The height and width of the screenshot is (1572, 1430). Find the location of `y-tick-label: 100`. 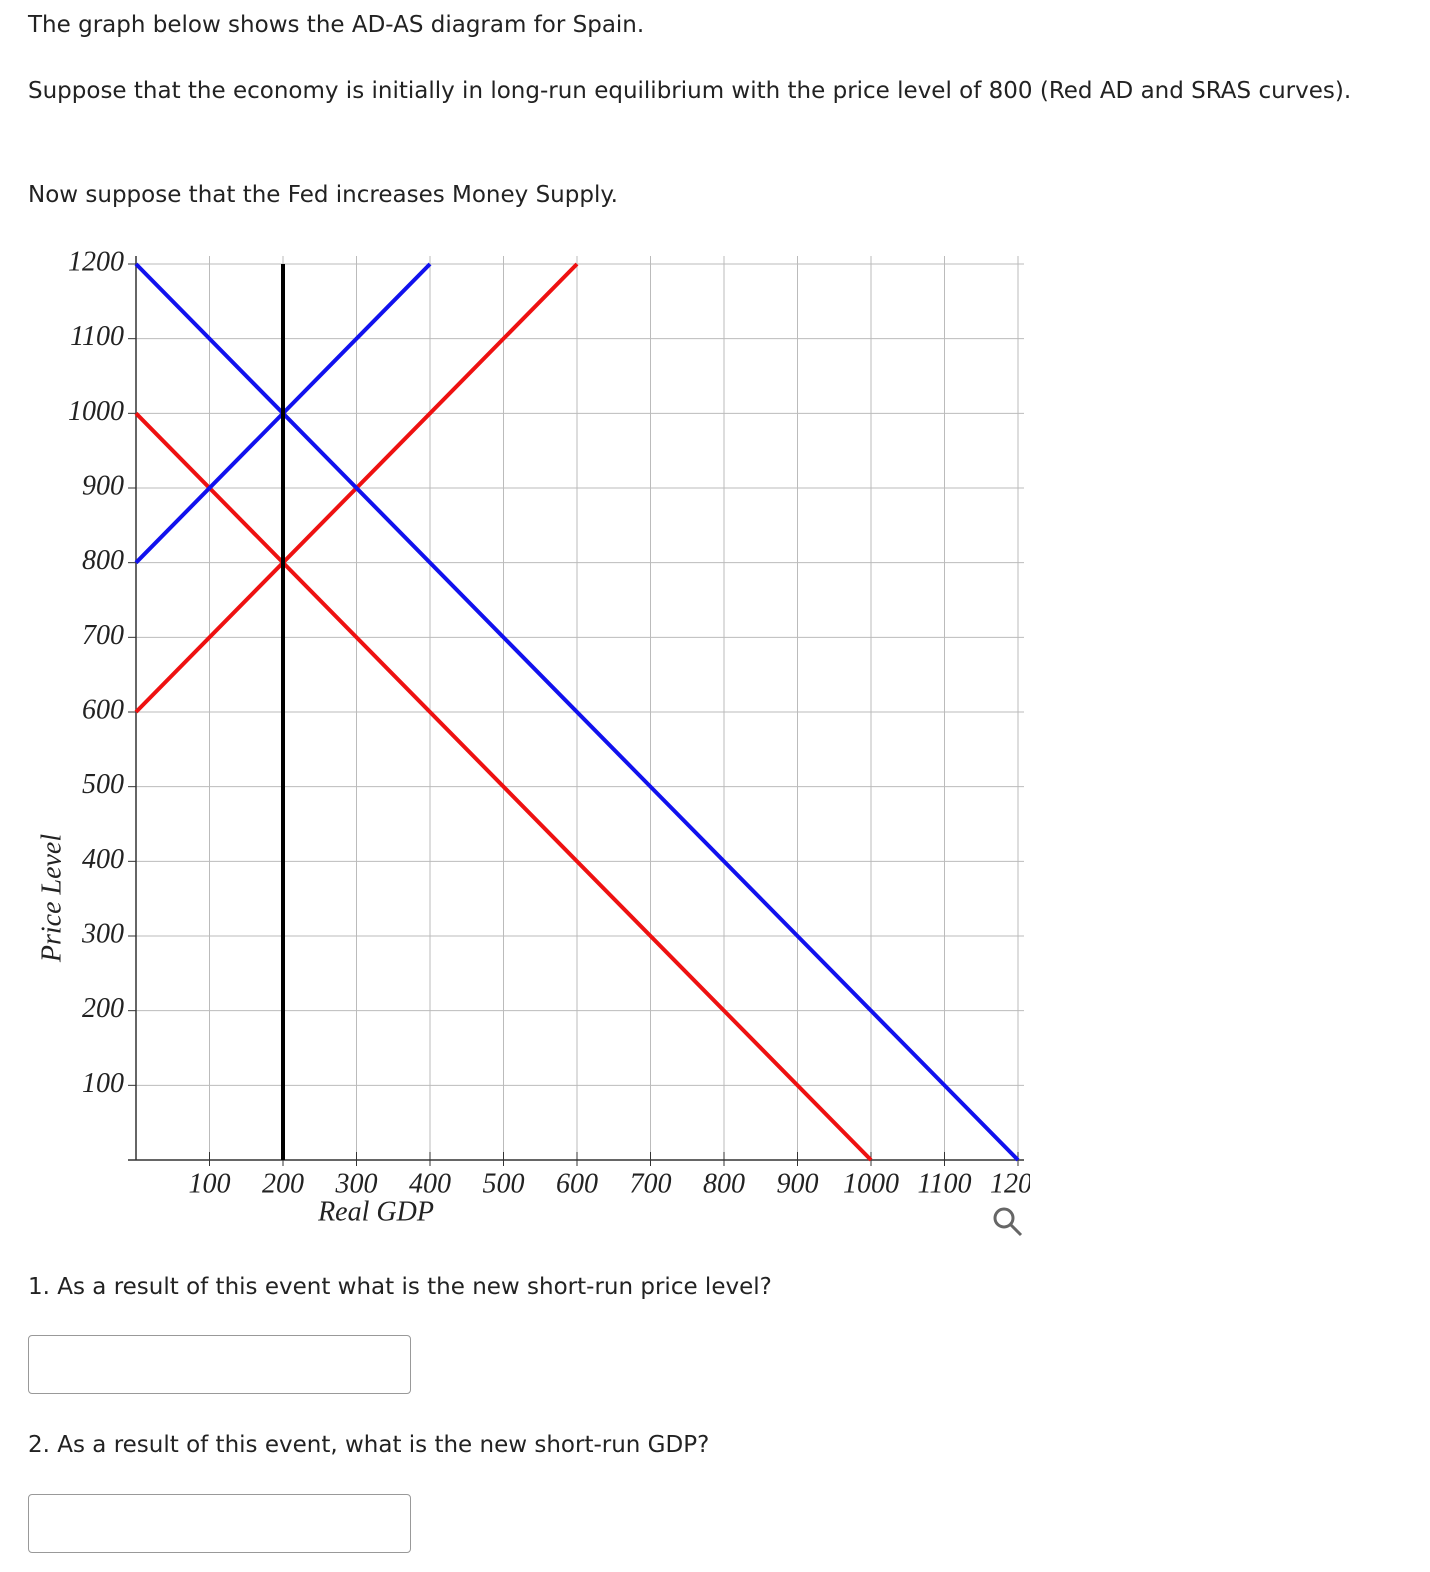

y-tick-label: 100 is located at coordinates (103, 1083).